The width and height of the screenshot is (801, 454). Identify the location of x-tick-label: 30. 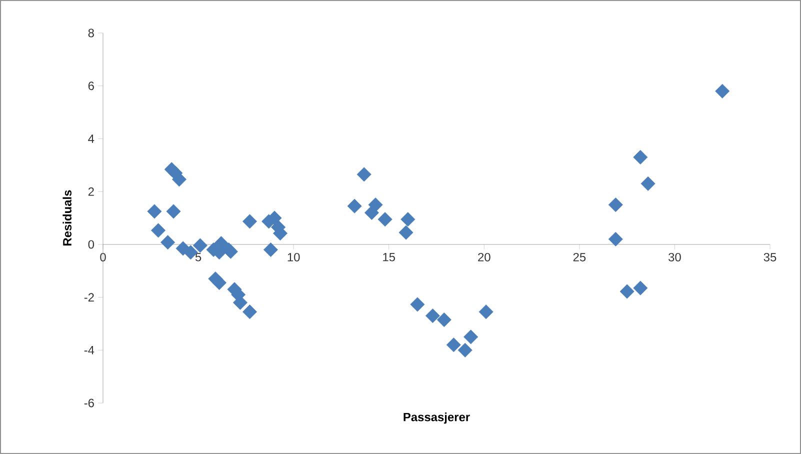
(674, 257).